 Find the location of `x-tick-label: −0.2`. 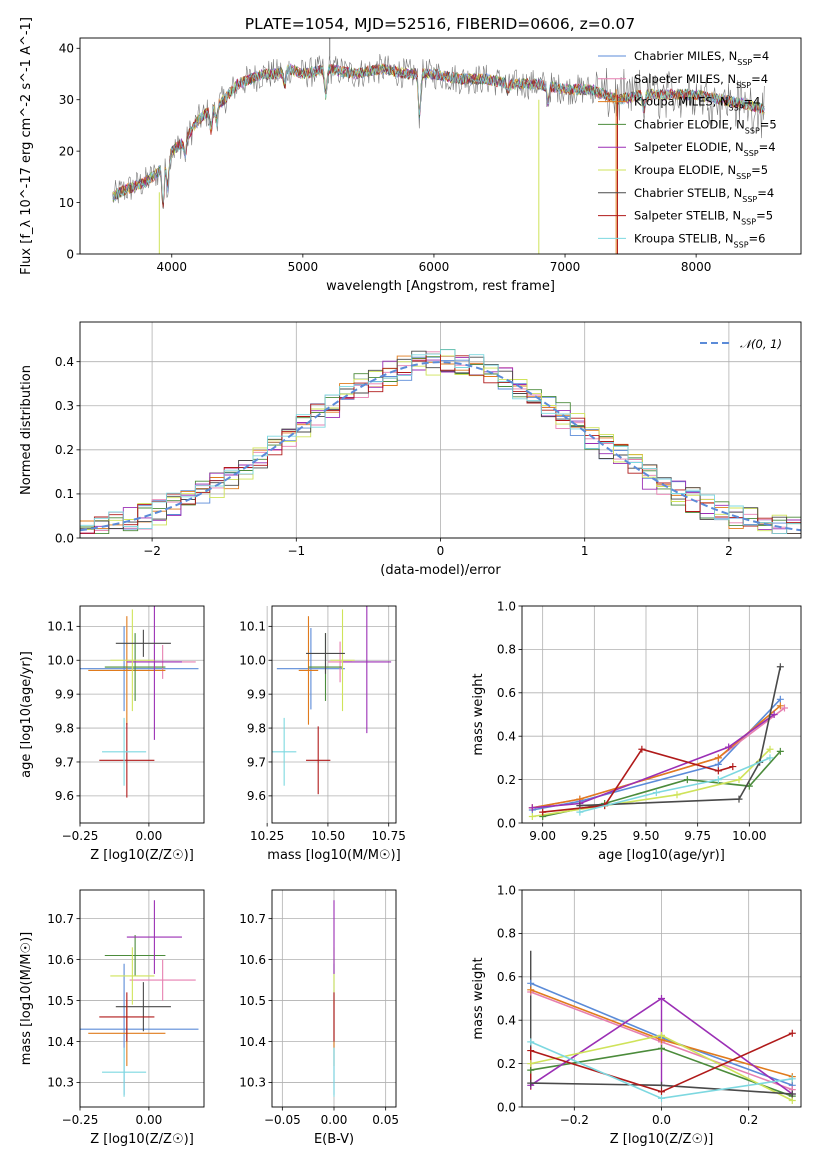

x-tick-label: −0.2 is located at coordinates (574, 1120).